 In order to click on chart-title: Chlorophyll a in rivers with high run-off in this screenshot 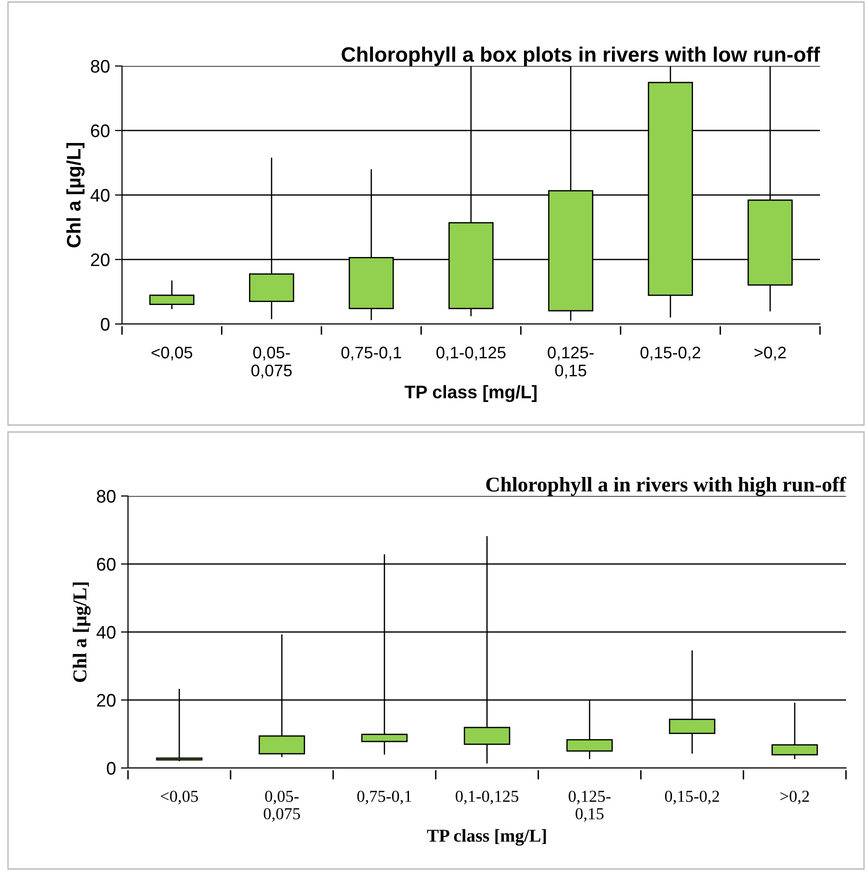, I will do `click(666, 486)`.